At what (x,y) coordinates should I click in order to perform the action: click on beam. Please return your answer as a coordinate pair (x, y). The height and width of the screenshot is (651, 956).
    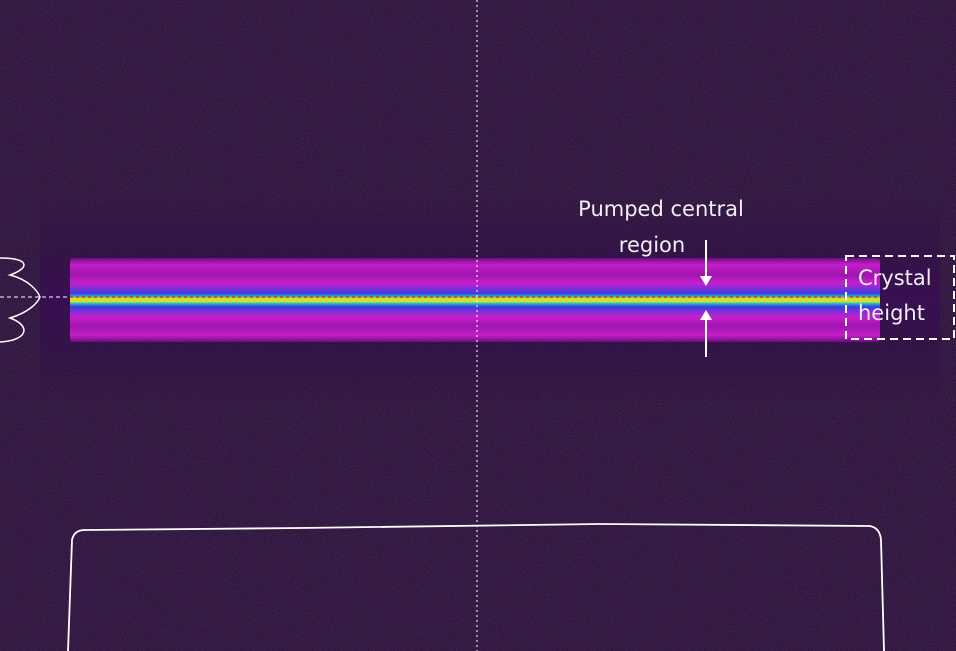
    Looking at the image, I should click on (475, 300).